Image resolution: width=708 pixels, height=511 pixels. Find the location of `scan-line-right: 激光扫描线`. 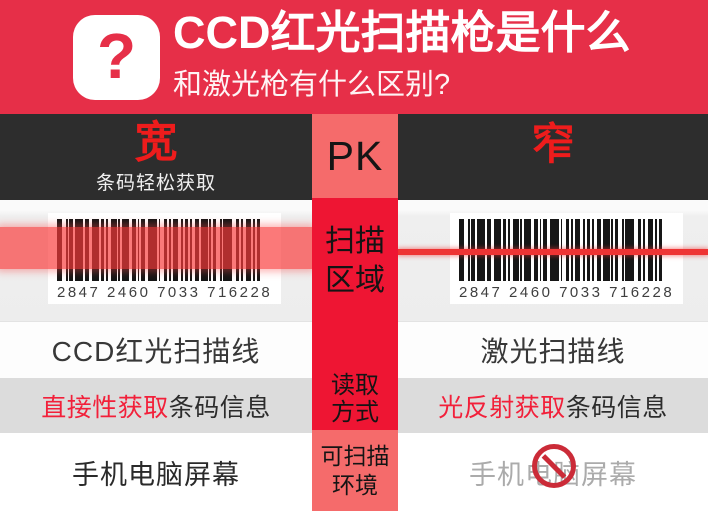

scan-line-right: 激光扫描线 is located at coordinates (553, 351).